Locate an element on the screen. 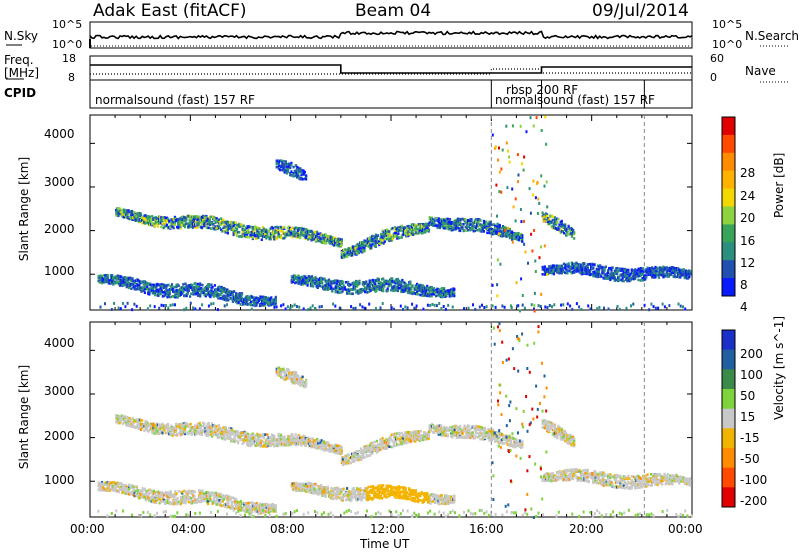  velocity-colorbar-segment is located at coordinates (728, 458).